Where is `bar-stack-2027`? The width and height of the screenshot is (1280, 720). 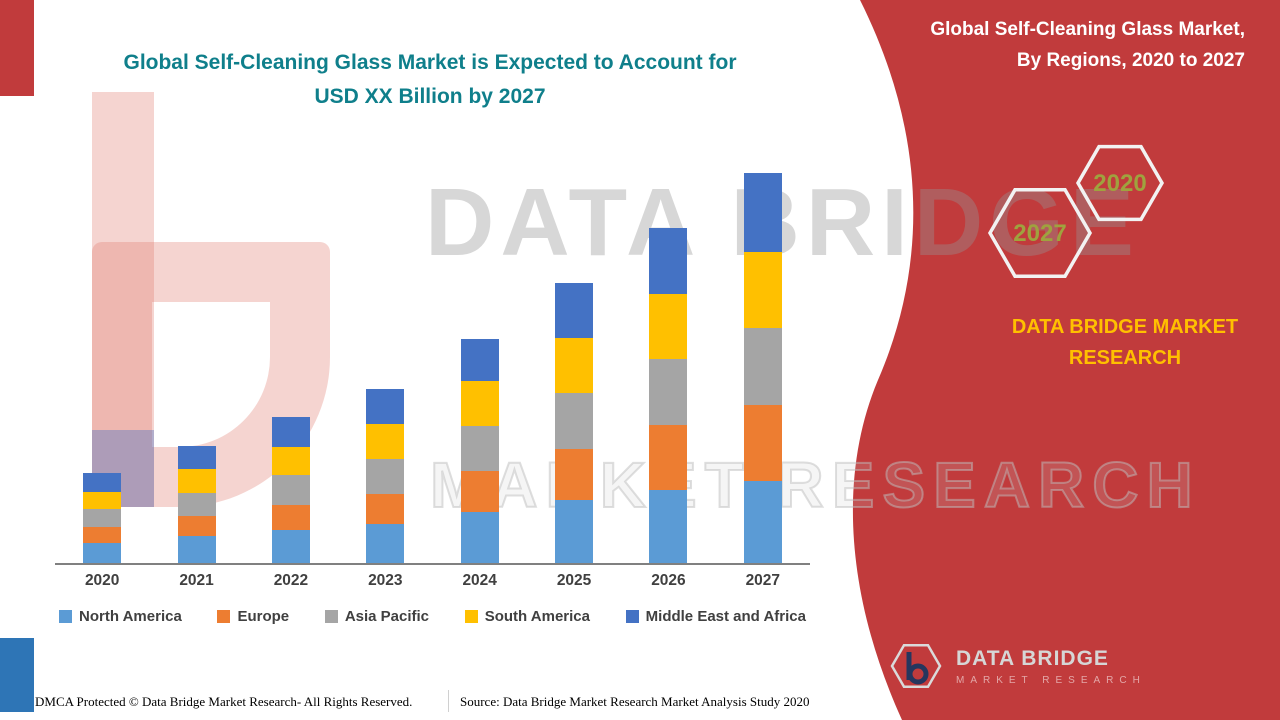
bar-stack-2027 is located at coordinates (762, 368).